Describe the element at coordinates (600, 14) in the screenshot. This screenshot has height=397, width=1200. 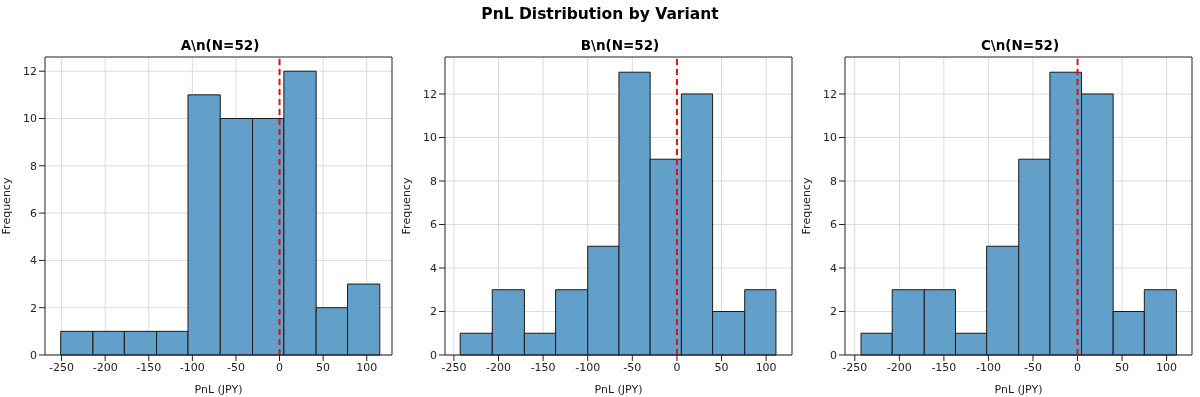
I see `text: PnL Distribution by Variant` at that location.